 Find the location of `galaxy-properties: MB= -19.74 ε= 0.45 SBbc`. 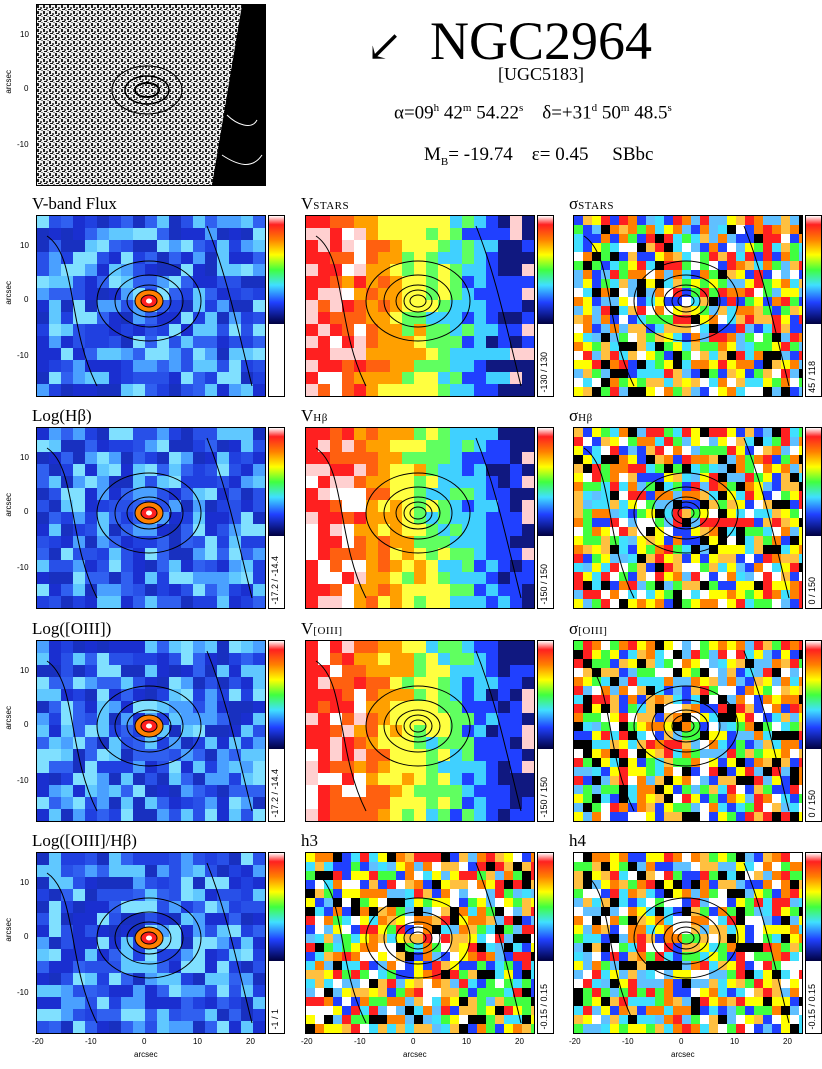

galaxy-properties: MB= -19.74 ε= 0.45 SBbc is located at coordinates (538, 156).